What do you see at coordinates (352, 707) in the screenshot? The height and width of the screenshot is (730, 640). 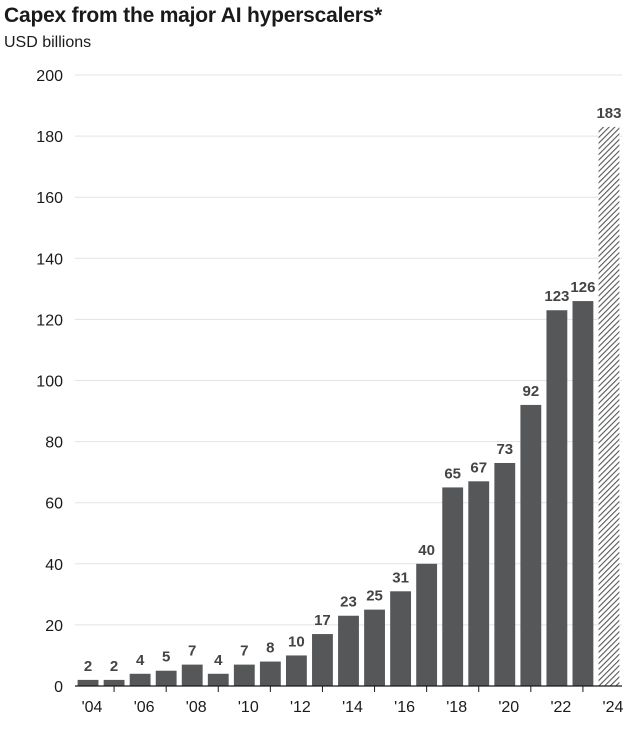 I see `x-tick-label: '14` at bounding box center [352, 707].